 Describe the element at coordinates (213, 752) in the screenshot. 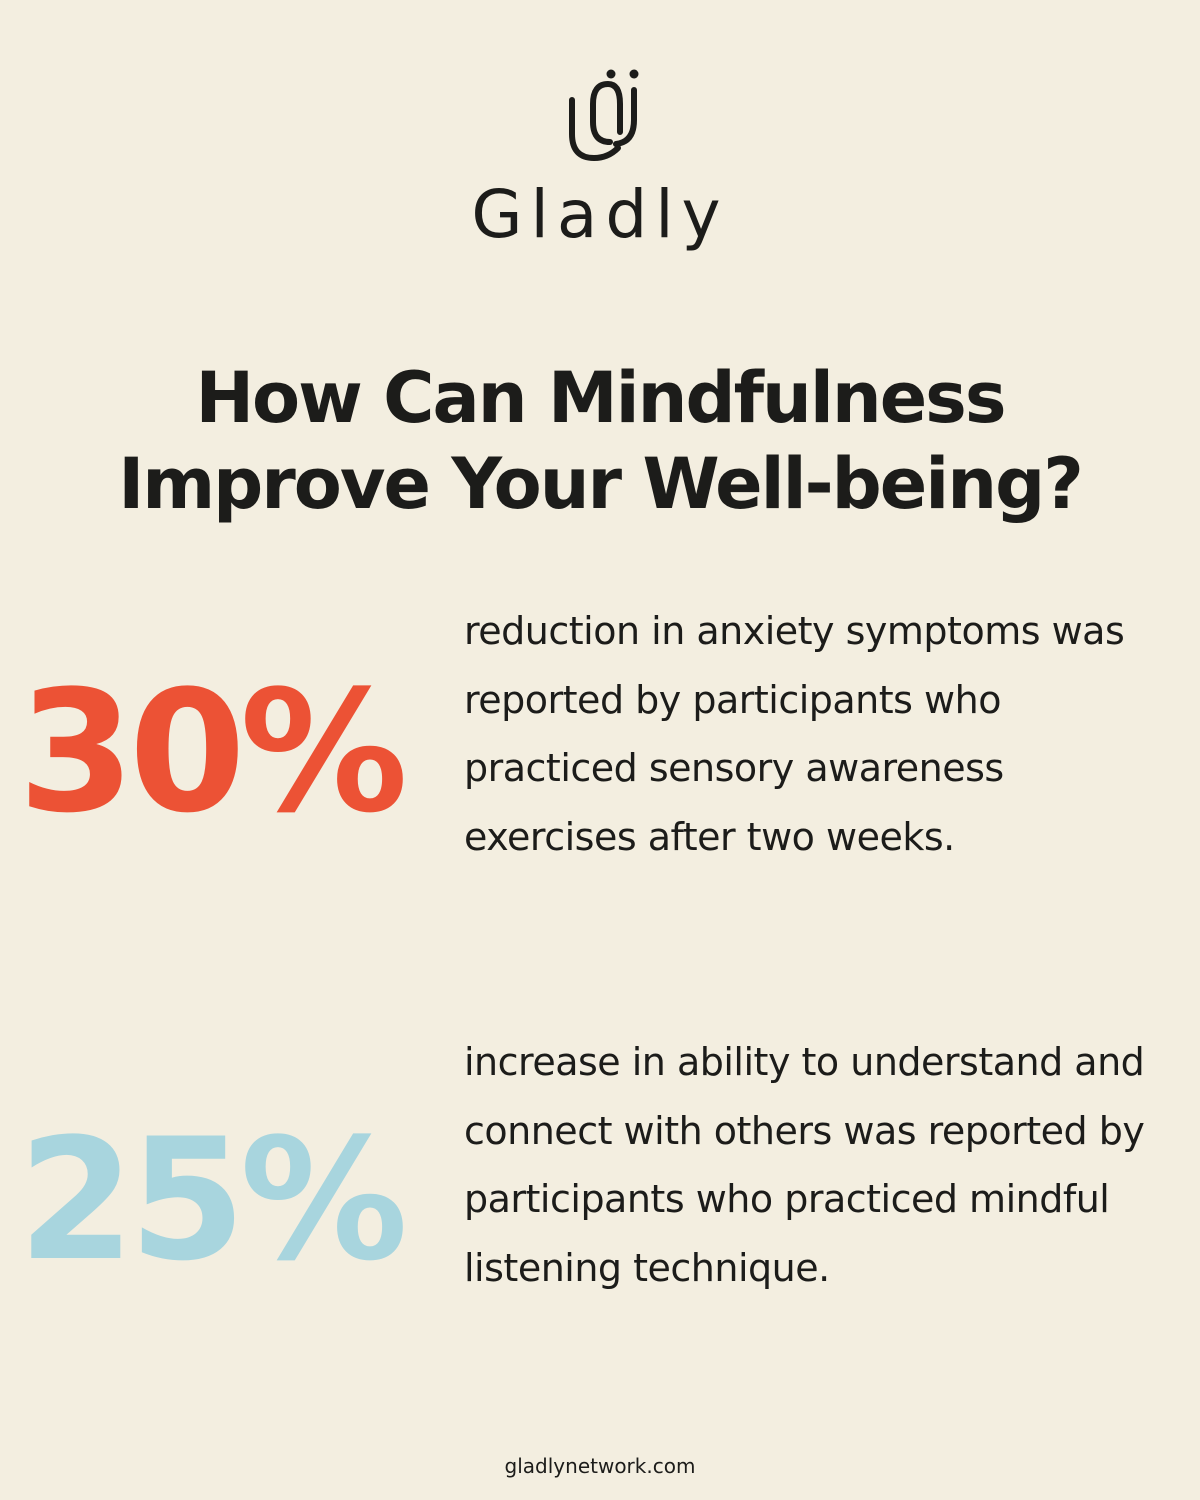

I see `stat-value-anxiety: 30%` at that location.